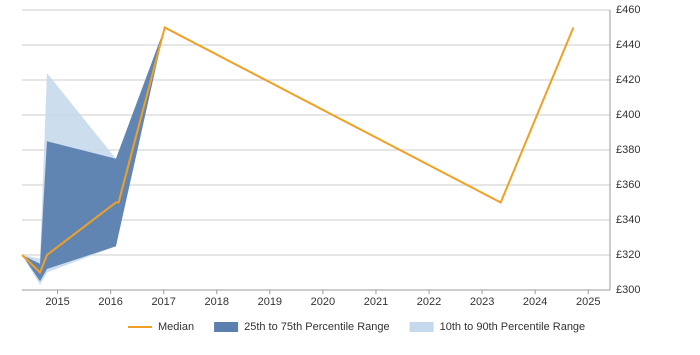 Image resolution: width=700 pixels, height=355 pixels. Describe the element at coordinates (163, 302) in the screenshot. I see `x-tick-label: 2017` at that location.